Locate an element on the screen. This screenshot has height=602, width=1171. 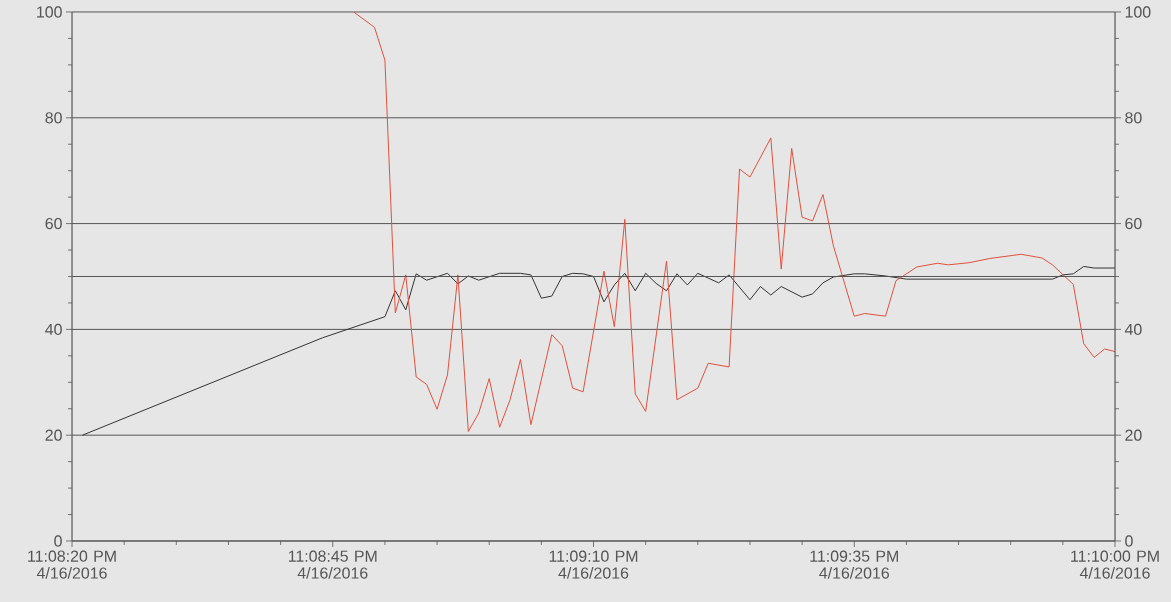
y-tick-label: 20 is located at coordinates (53, 435).